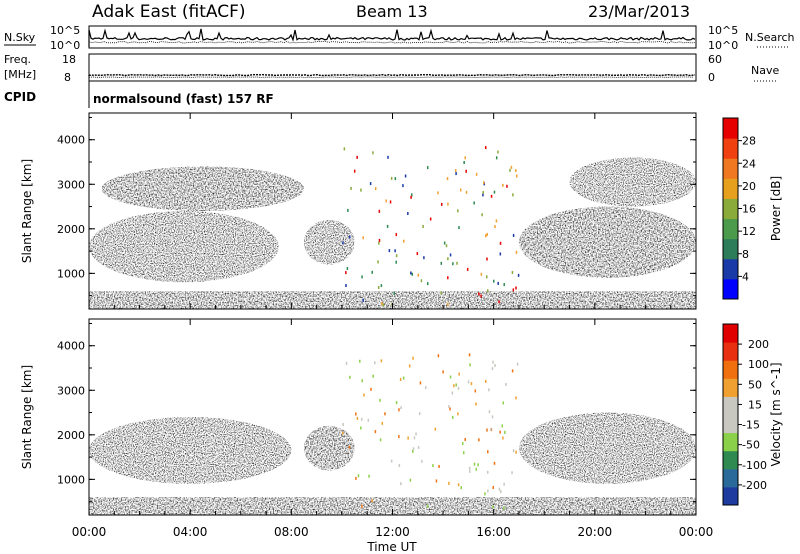 The height and width of the screenshot is (554, 800). I want to click on x-tick-label: 20:00, so click(595, 532).